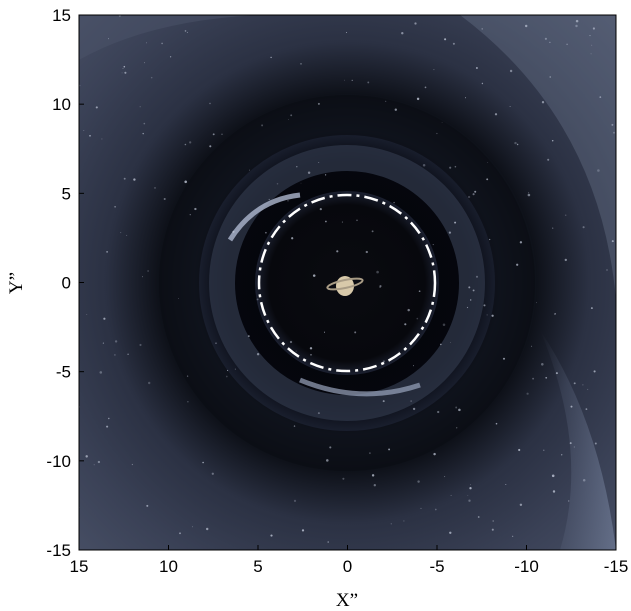 This screenshot has width=631, height=611. What do you see at coordinates (58, 461) in the screenshot?
I see `y-tick-label: -10` at bounding box center [58, 461].